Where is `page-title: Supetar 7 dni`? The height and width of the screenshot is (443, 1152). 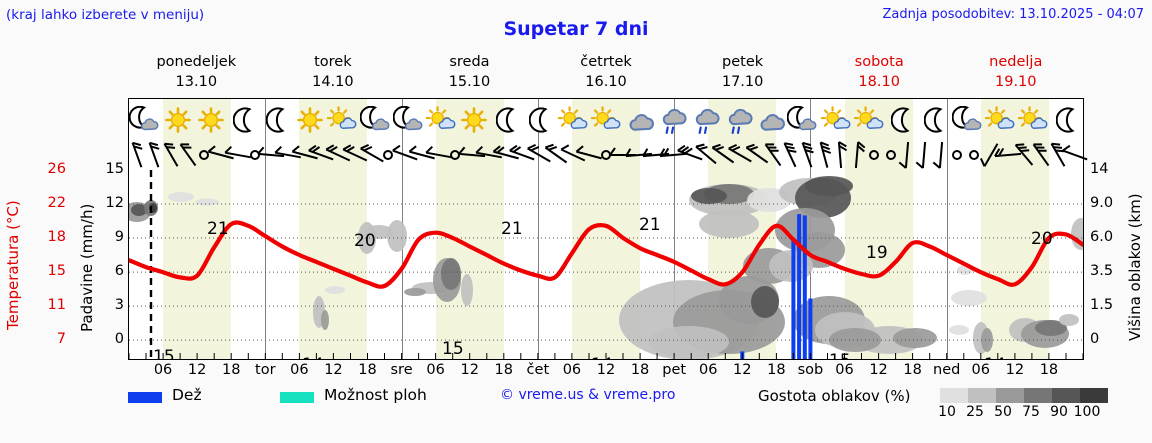 page-title: Supetar 7 dni is located at coordinates (576, 29).